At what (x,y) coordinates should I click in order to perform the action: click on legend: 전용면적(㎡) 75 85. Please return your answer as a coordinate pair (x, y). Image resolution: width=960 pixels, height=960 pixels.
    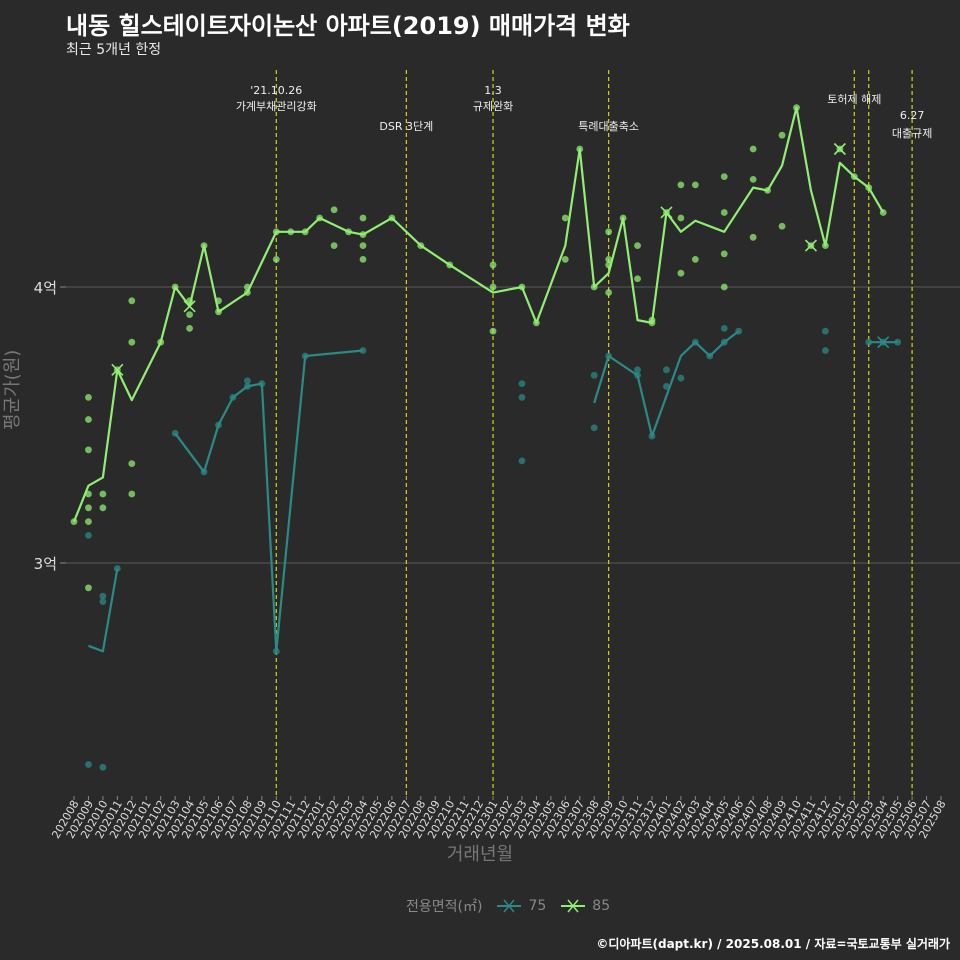
    Looking at the image, I should click on (508, 906).